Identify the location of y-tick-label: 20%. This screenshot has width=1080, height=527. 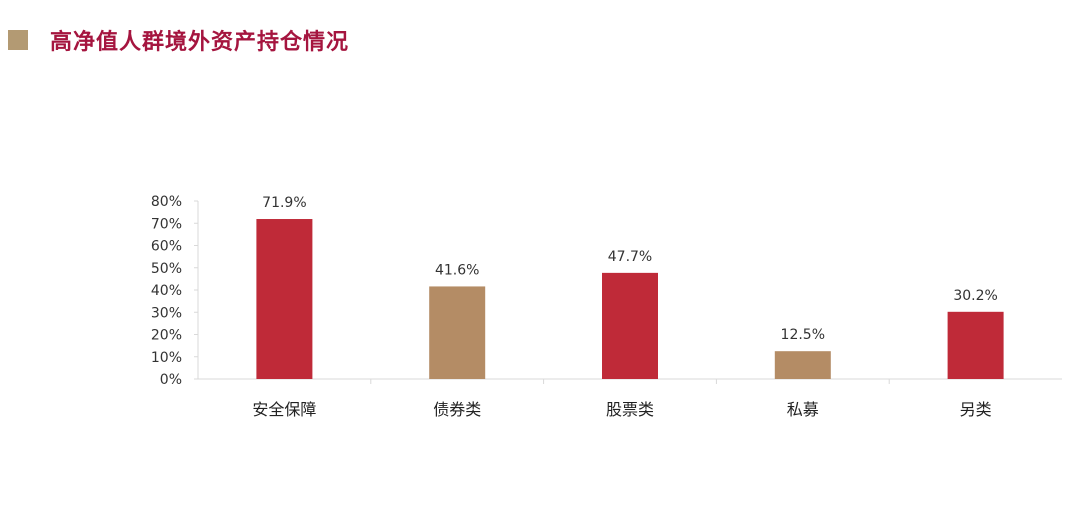
(166, 336).